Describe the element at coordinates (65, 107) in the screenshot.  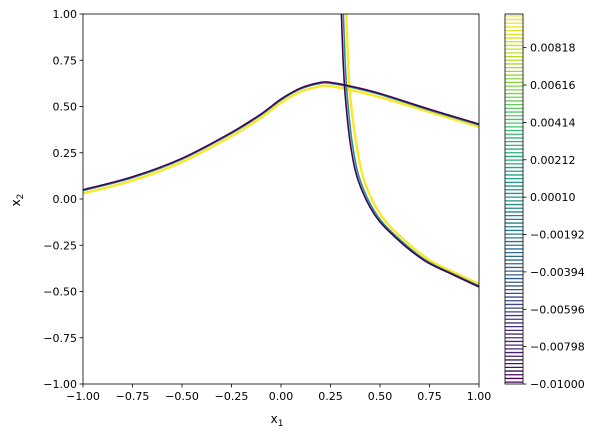
I see `y-tick-label: 0.50` at that location.